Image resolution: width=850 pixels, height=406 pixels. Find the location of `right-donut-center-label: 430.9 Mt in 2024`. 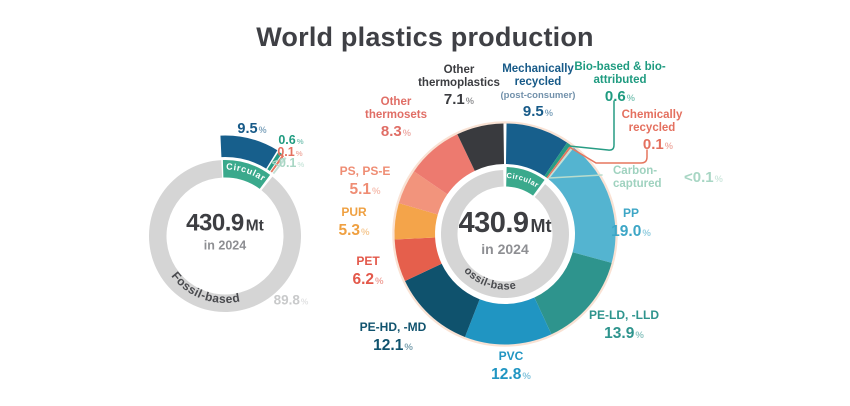

right-donut-center-label: 430.9 Mt in 2024 is located at coordinates (504, 232).